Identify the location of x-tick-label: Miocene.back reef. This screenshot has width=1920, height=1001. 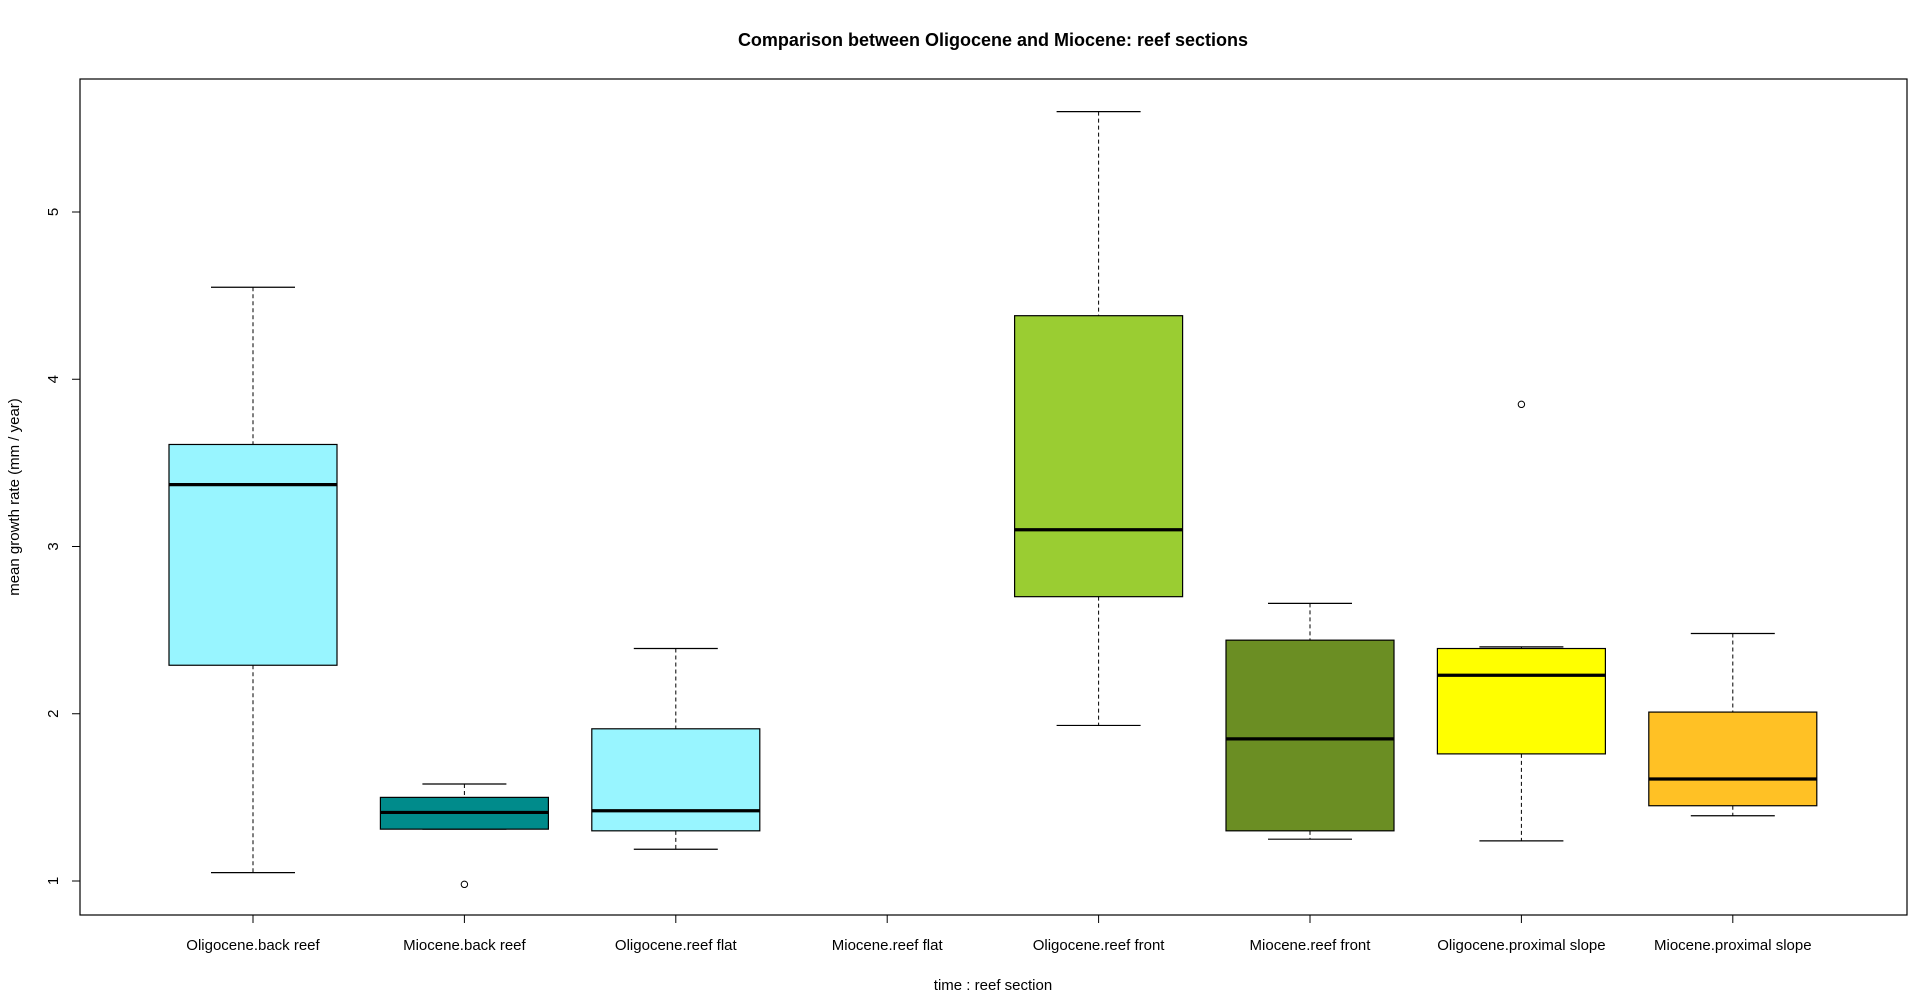
(464, 945).